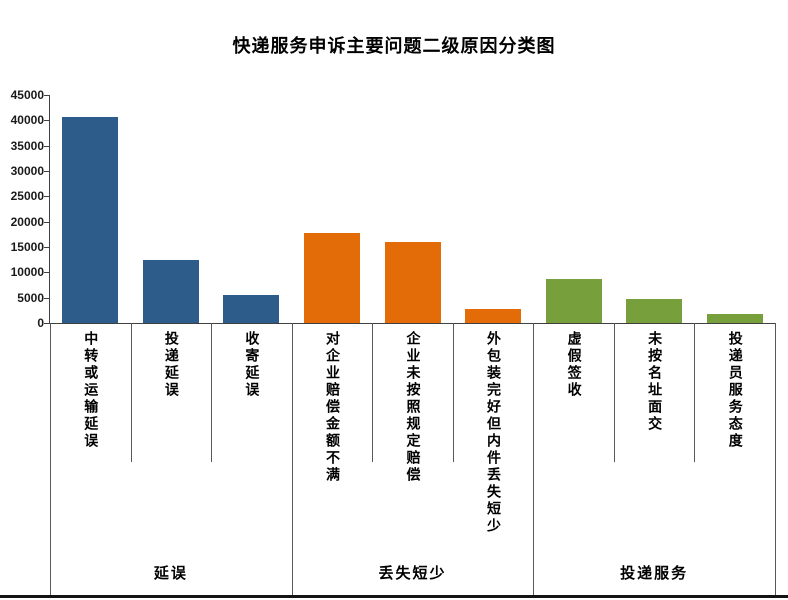 The height and width of the screenshot is (600, 788). What do you see at coordinates (27, 221) in the screenshot?
I see `y-axis-tick-label: 20000` at bounding box center [27, 221].